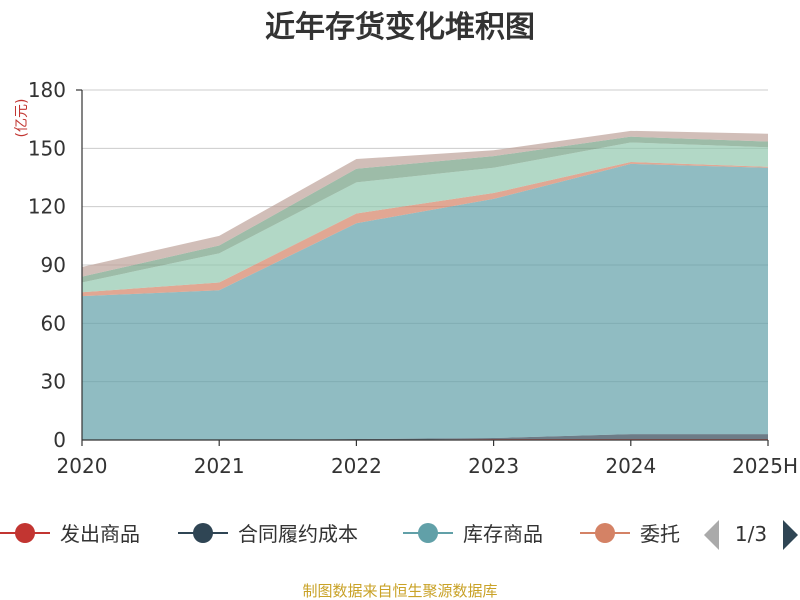  Describe the element at coordinates (22, 118) in the screenshot. I see `y-axis-unit-label: (亿元)` at that location.